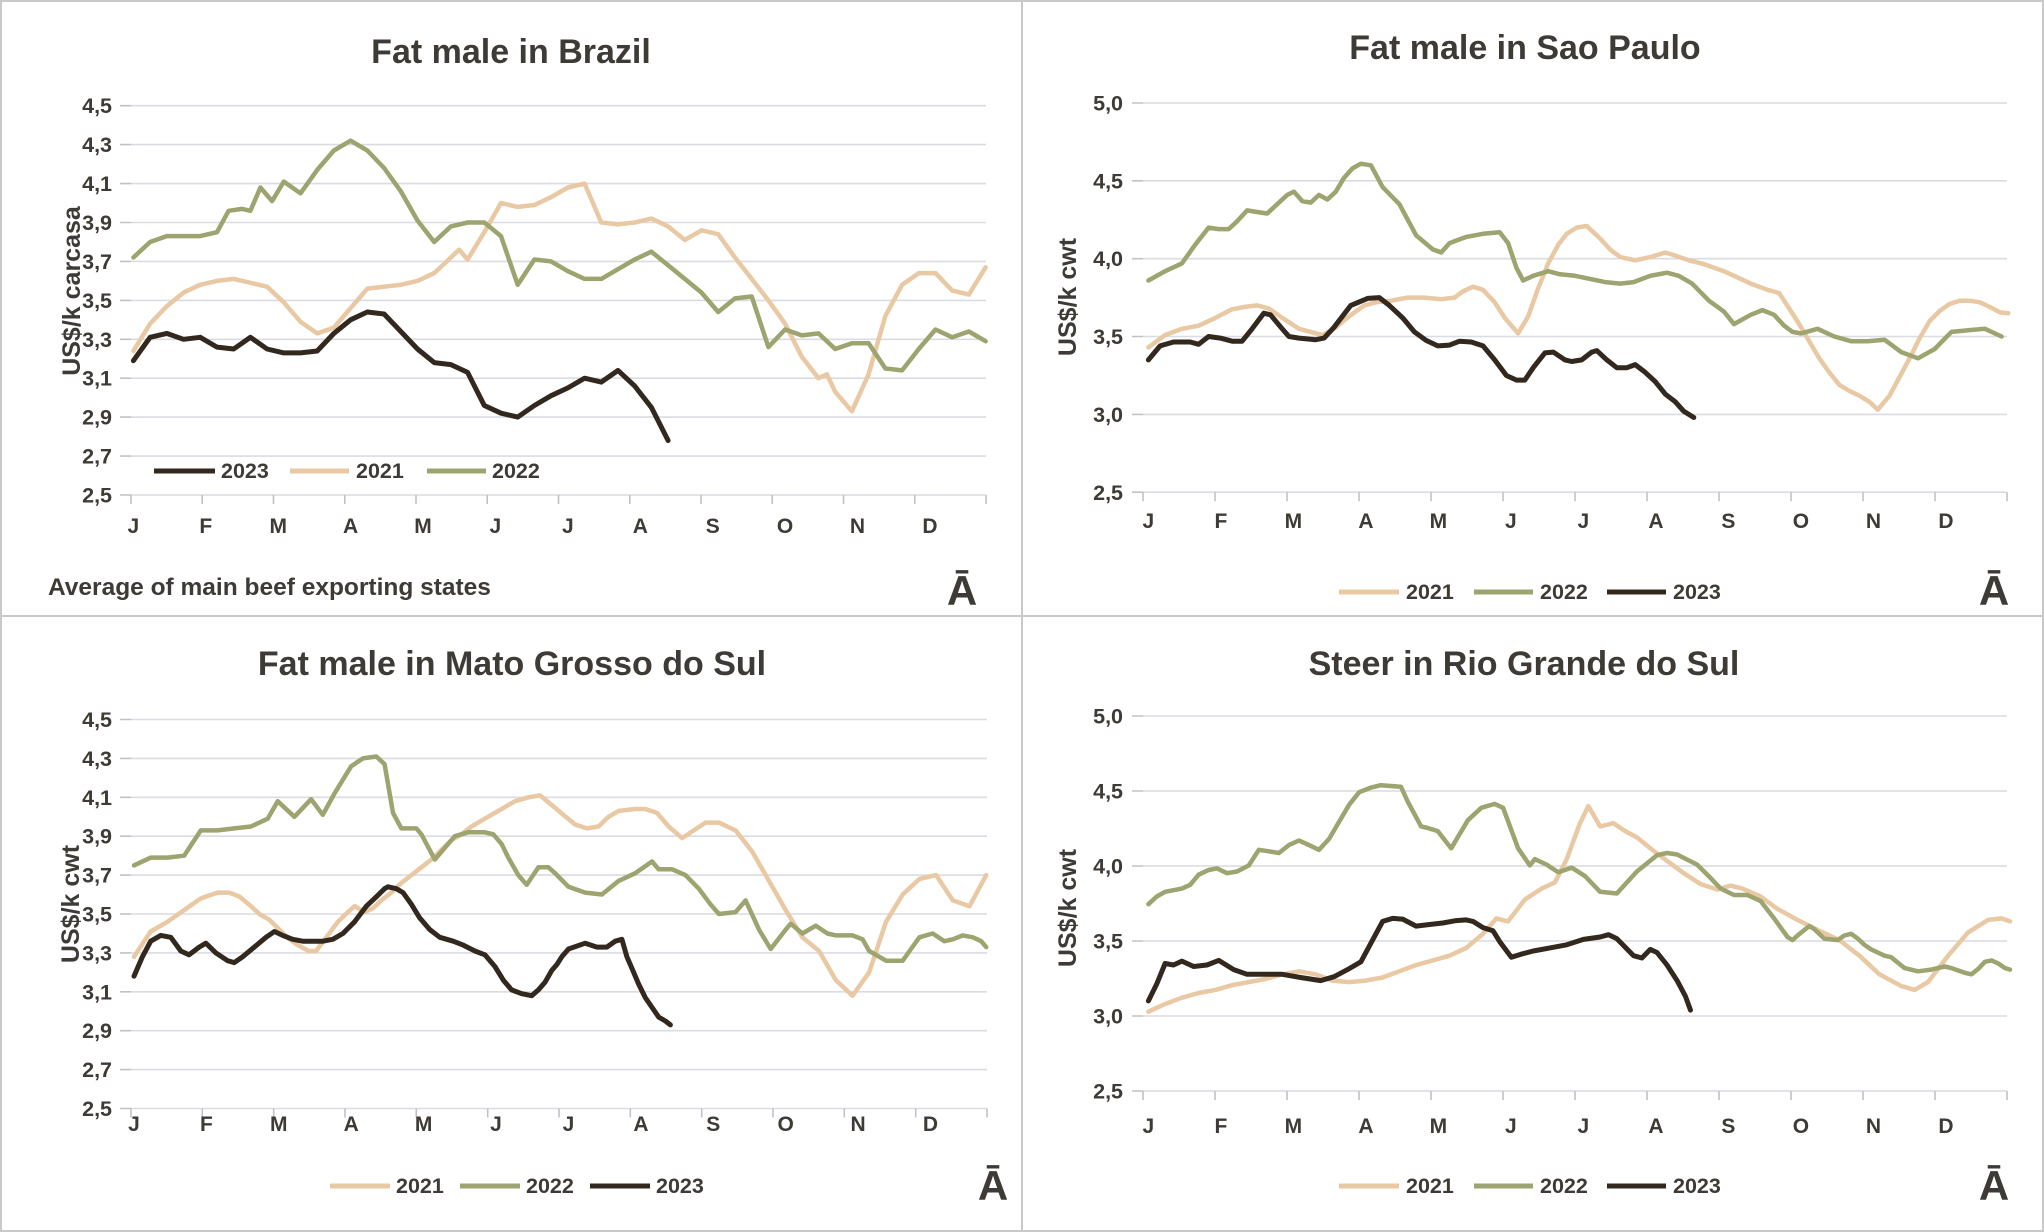  Describe the element at coordinates (512, 664) in the screenshot. I see `svg-text: Fat male in Mato Grosso do Sul` at that location.